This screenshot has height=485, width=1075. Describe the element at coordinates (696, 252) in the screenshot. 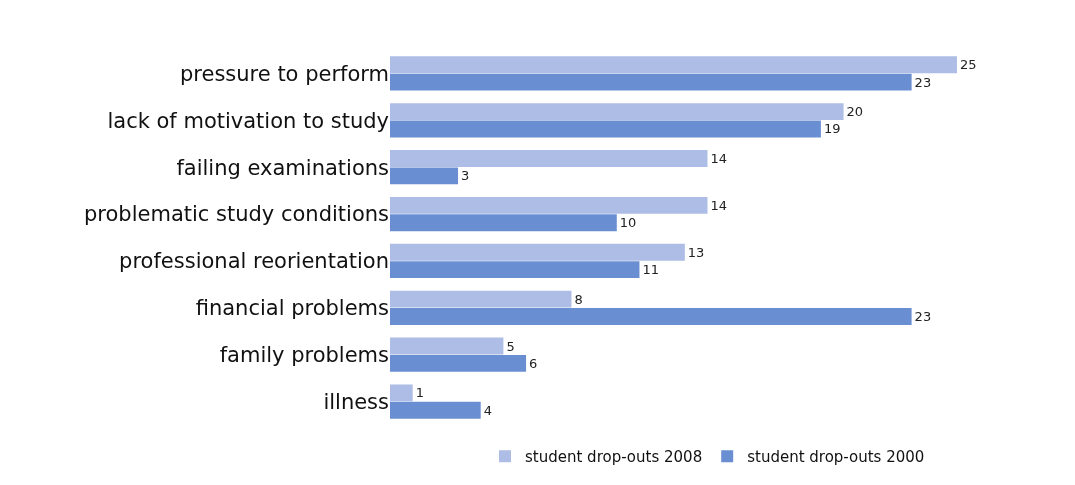

I see `data-label: 13` at that location.